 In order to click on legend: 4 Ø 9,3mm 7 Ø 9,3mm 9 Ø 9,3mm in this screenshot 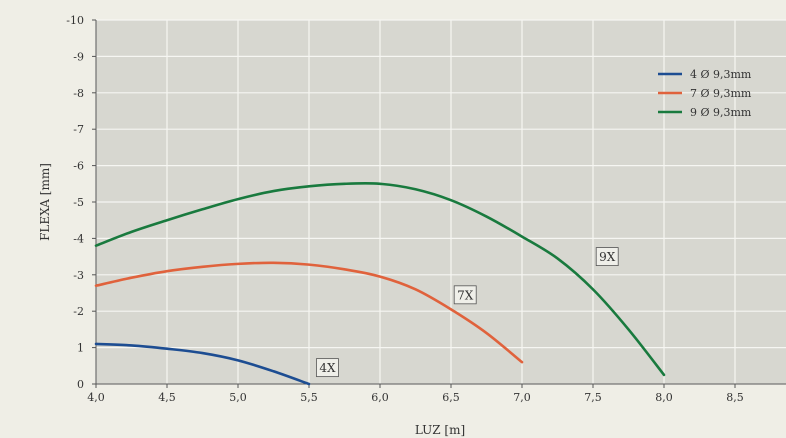, I will do `click(705, 93)`.